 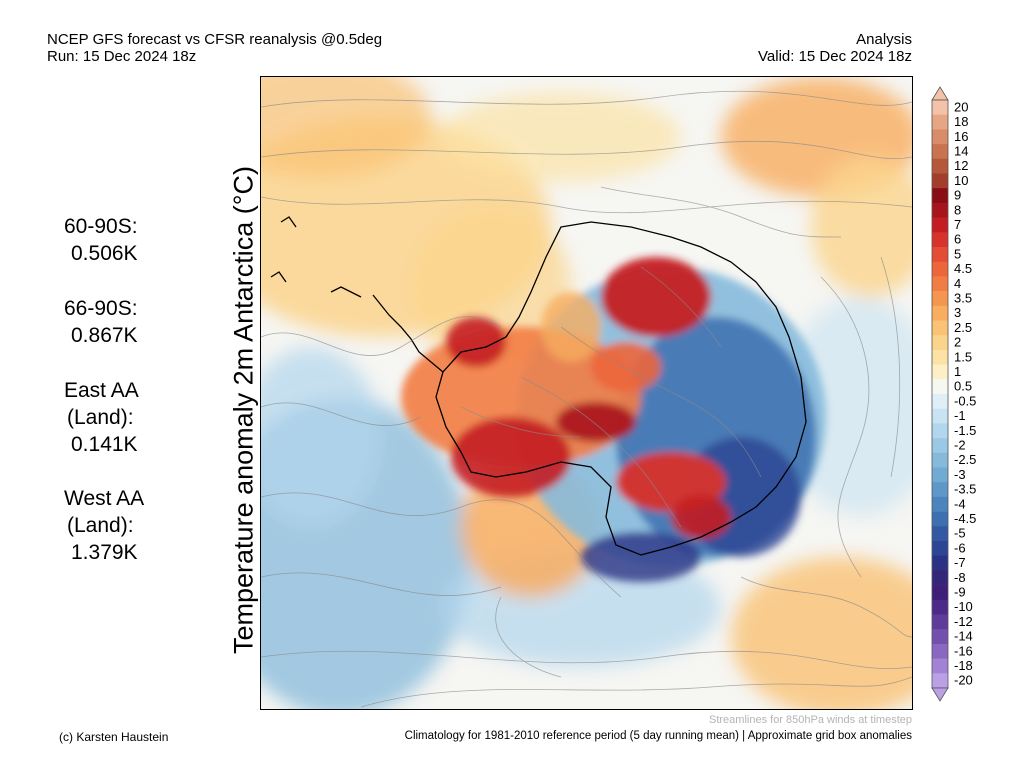 What do you see at coordinates (961, 121) in the screenshot?
I see `colorbar-label: 18` at bounding box center [961, 121].